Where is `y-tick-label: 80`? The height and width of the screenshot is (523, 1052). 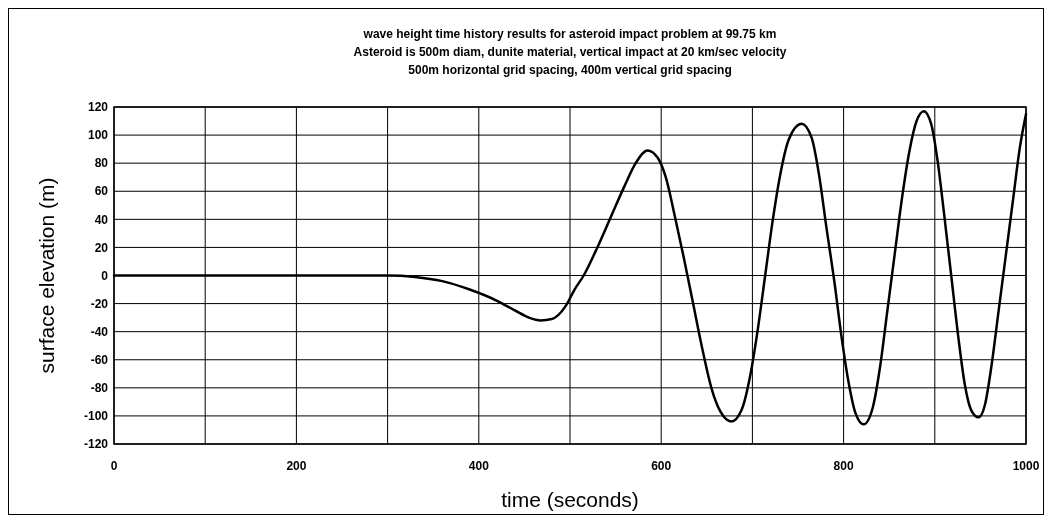
y-tick-label: 80 is located at coordinates (101, 163).